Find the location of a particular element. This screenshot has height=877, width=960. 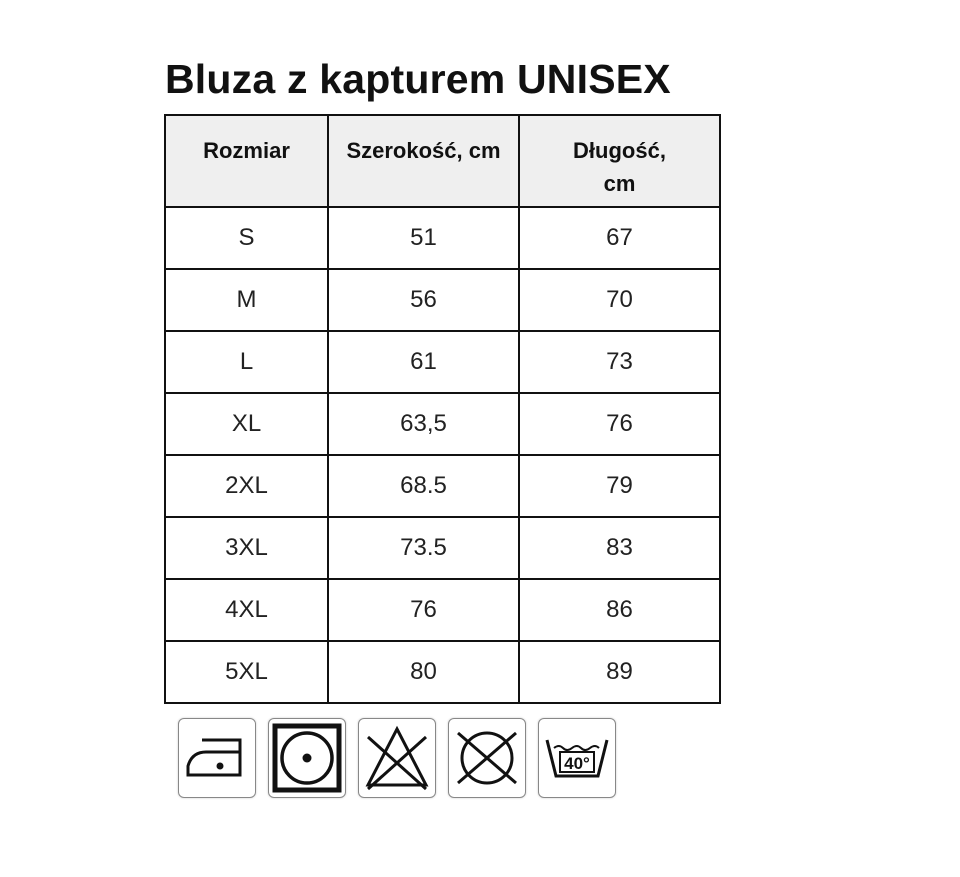

length-cell: 76 is located at coordinates (619, 424).